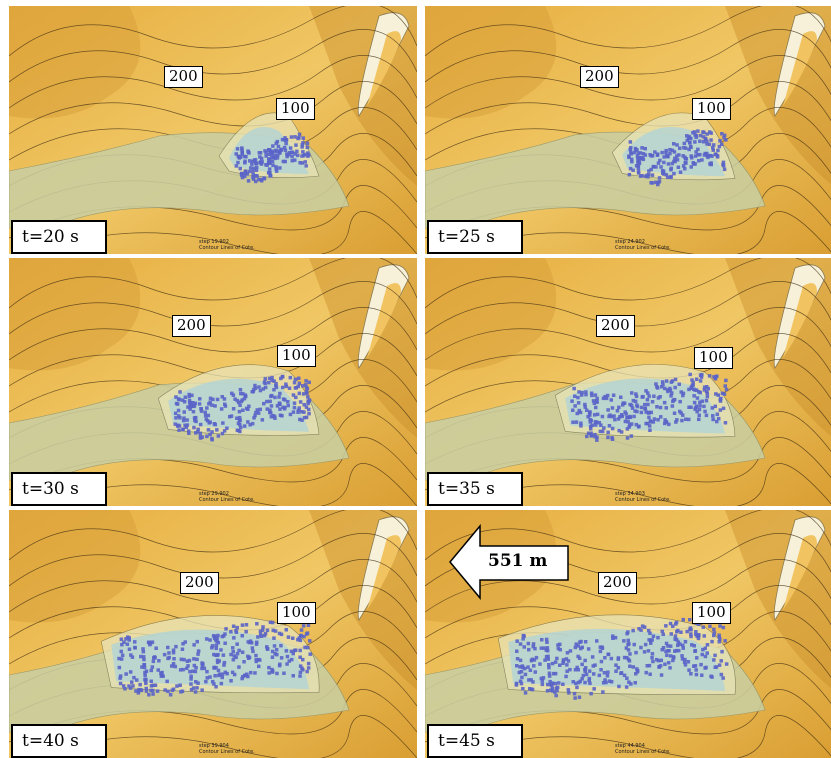 This screenshot has width=831, height=758. I want to click on step-value: step 29.902, so click(214, 494).